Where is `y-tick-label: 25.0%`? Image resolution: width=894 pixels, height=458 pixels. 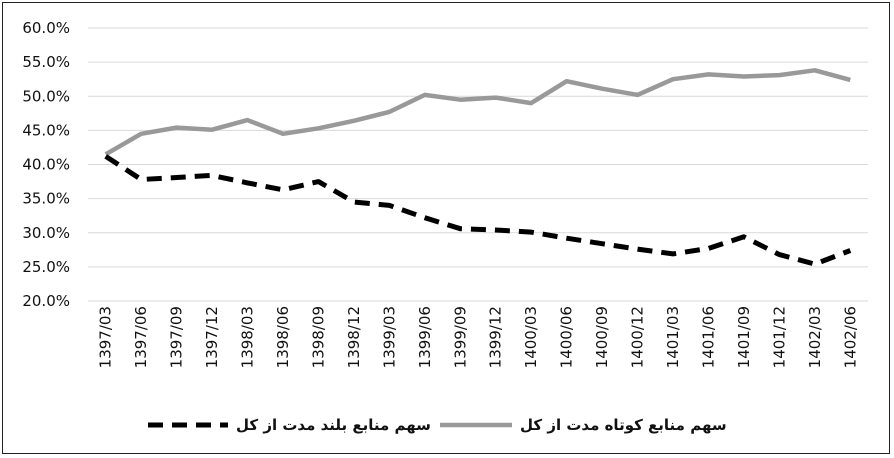
y-tick-label: 25.0% is located at coordinates (46, 267).